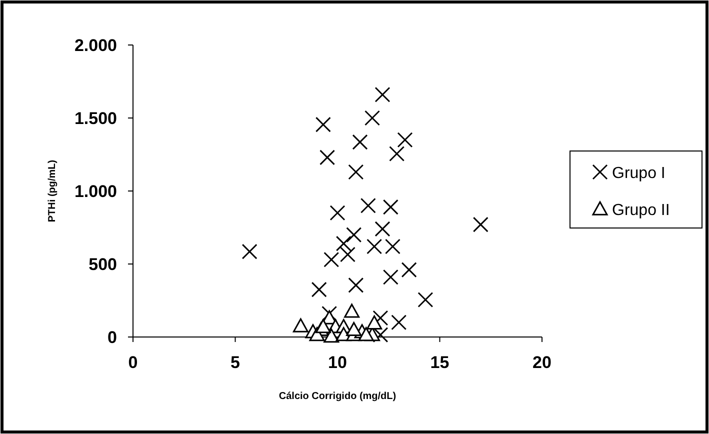 This screenshot has width=709, height=434. I want to click on x-axis-title: Cálcio Corrigido (mg/dL), so click(337, 396).